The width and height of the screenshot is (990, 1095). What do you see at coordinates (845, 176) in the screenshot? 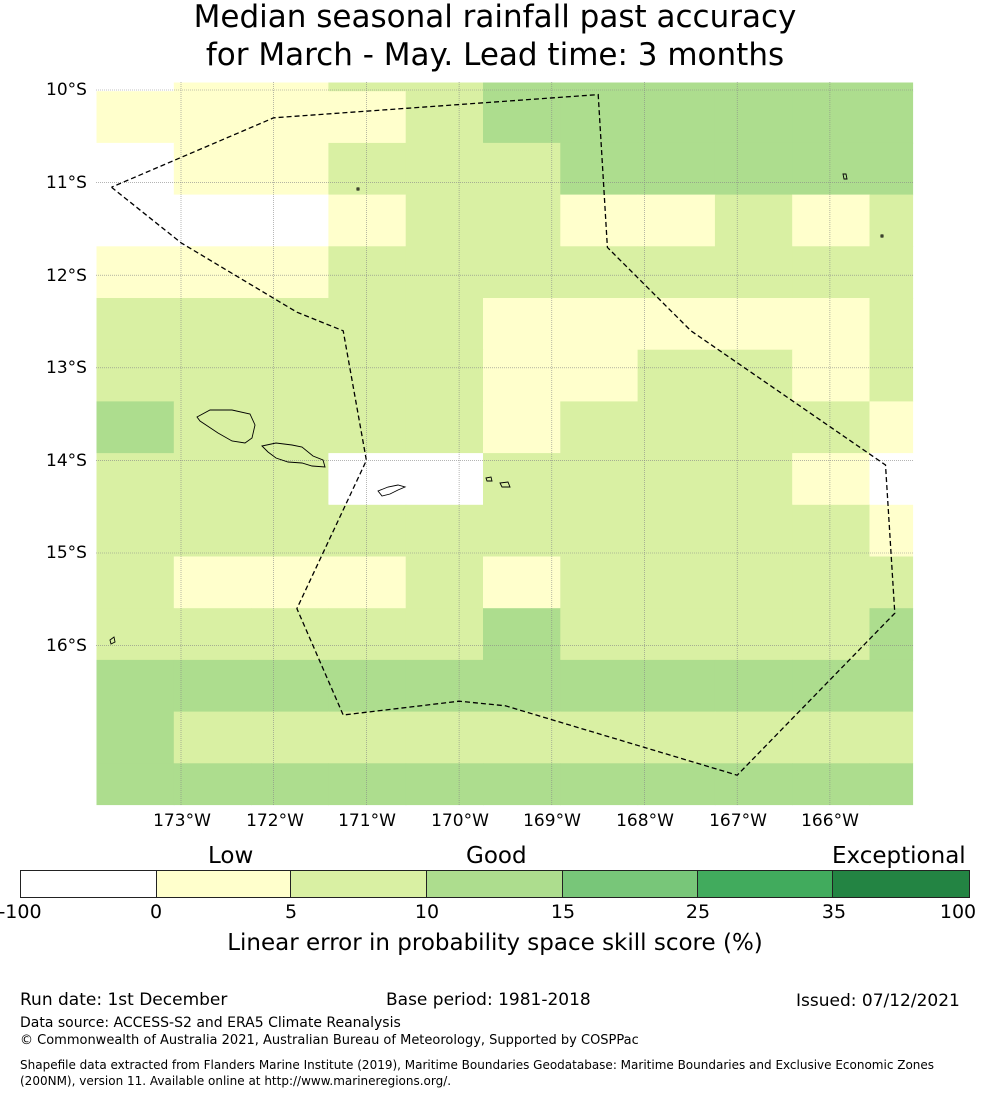
I see `tokelau-atoll` at bounding box center [845, 176].